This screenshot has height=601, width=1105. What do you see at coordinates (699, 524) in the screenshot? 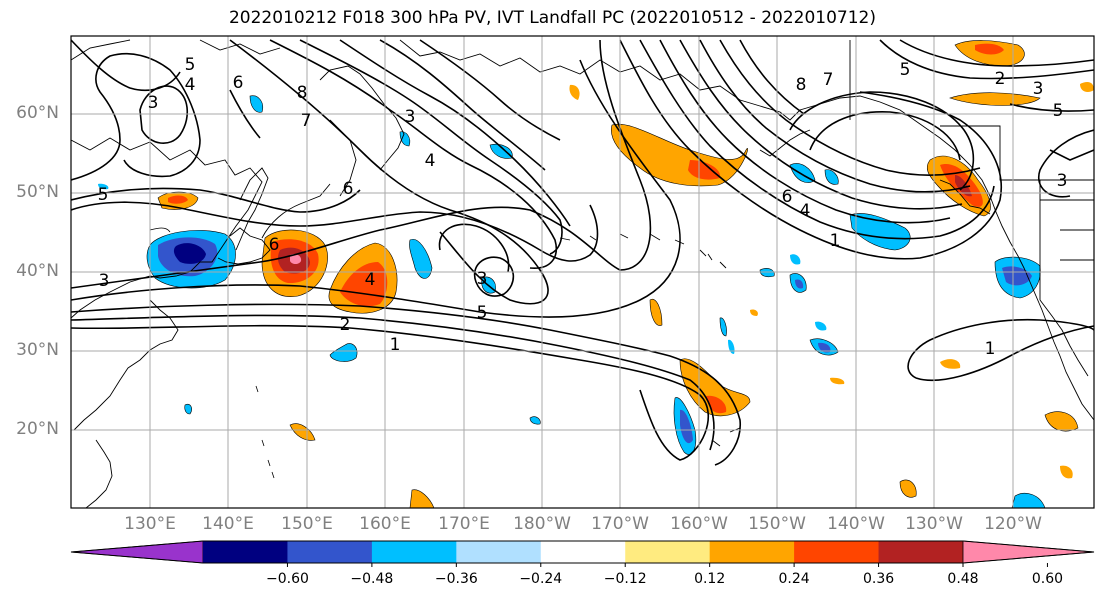
I see `longitude-label: 160°W` at bounding box center [699, 524].